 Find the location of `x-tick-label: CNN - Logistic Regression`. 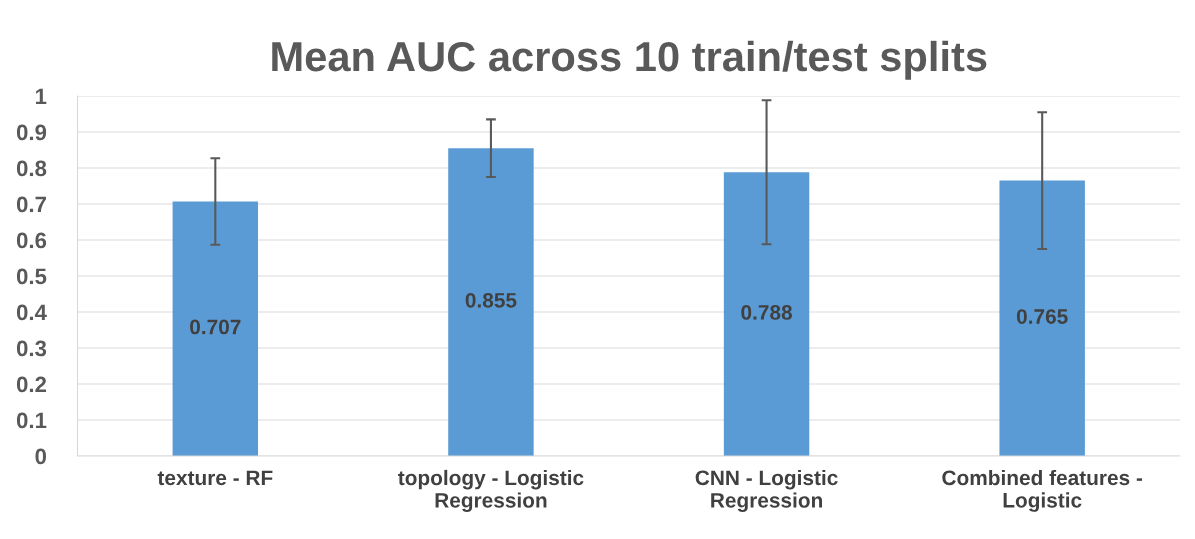

x-tick-label: CNN - Logistic Regression is located at coordinates (766, 490).